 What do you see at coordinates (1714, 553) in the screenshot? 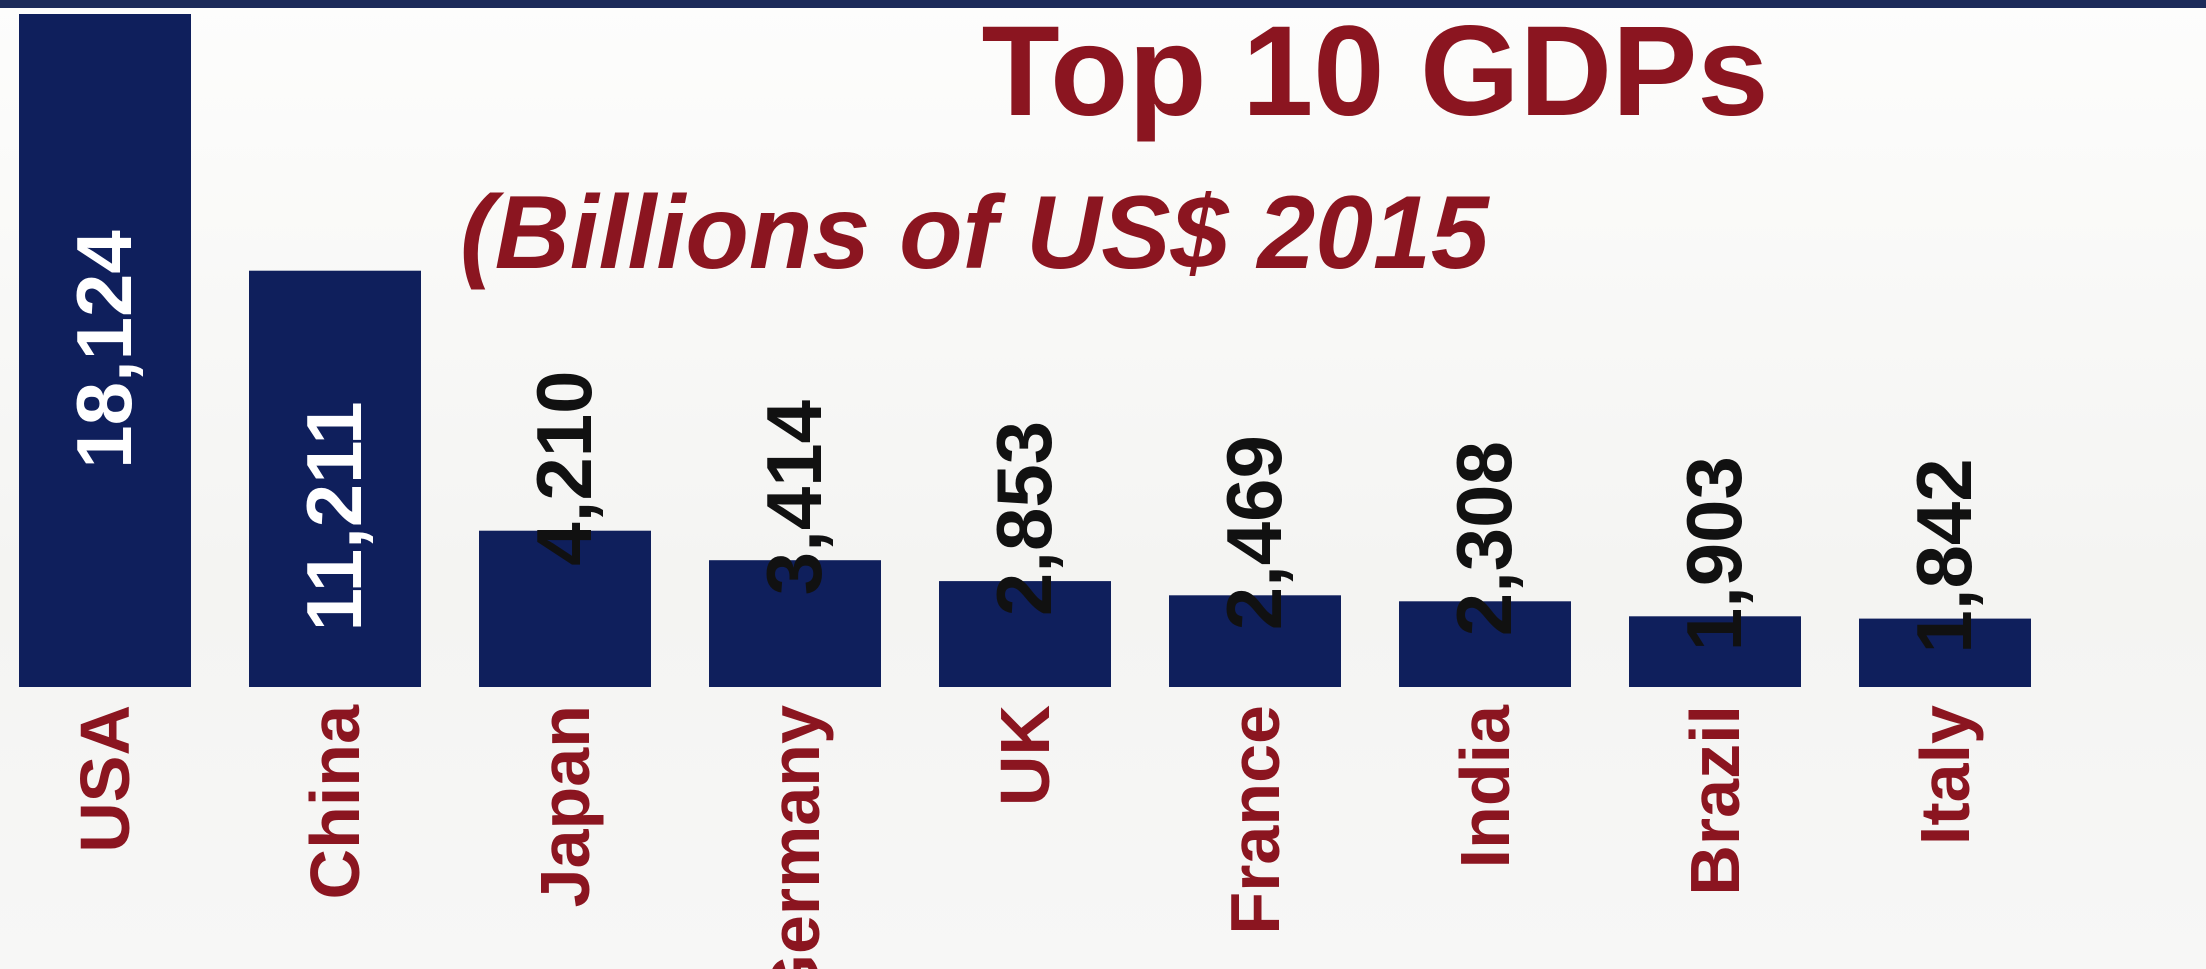
I see `value-label-brazil: 1,903` at bounding box center [1714, 553].